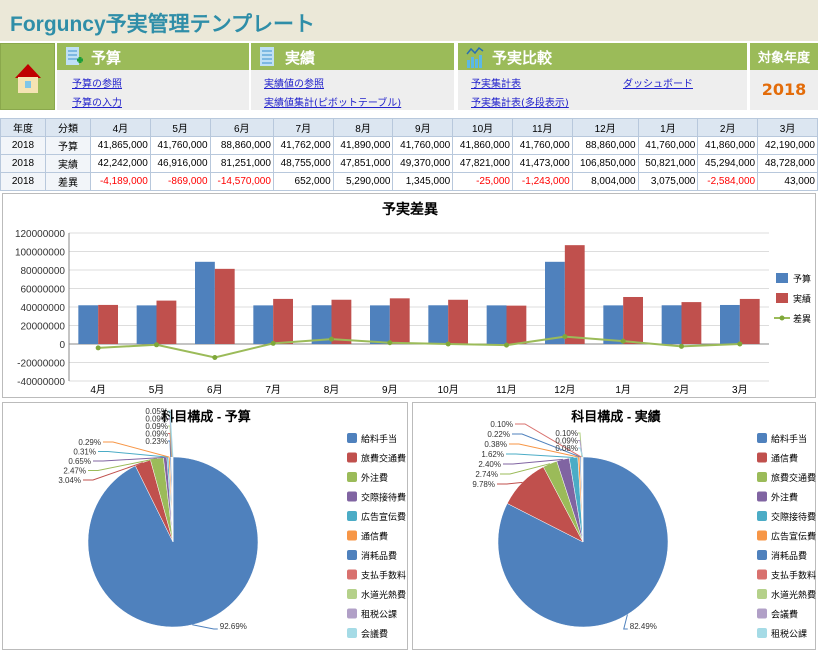 The height and width of the screenshot is (655, 818). Describe the element at coordinates (332, 101) in the screenshot. I see `actual-pivot-link: 実績値集計(ピボットテーブル)` at that location.